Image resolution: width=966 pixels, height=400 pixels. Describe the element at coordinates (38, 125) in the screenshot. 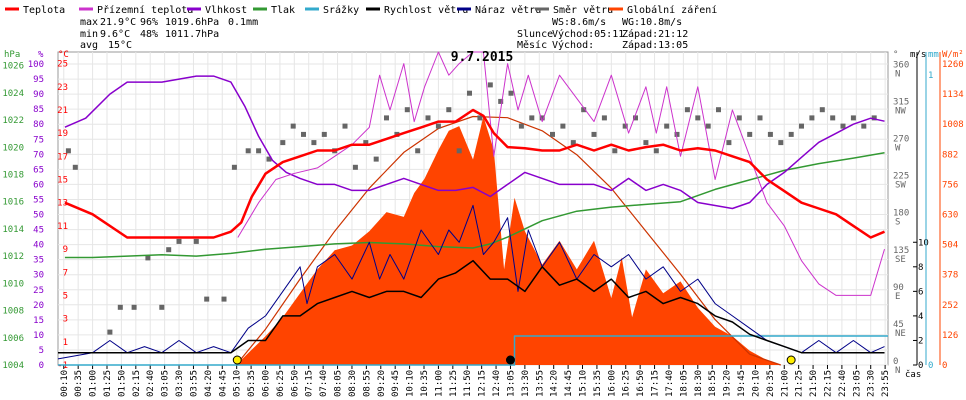

I see `tick-label-humidity: 80` at that location.